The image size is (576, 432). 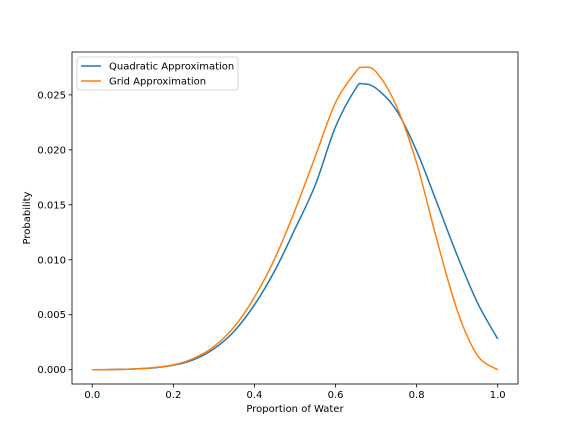 What do you see at coordinates (417, 395) in the screenshot?
I see `x-tick-label: 0.8` at bounding box center [417, 395].